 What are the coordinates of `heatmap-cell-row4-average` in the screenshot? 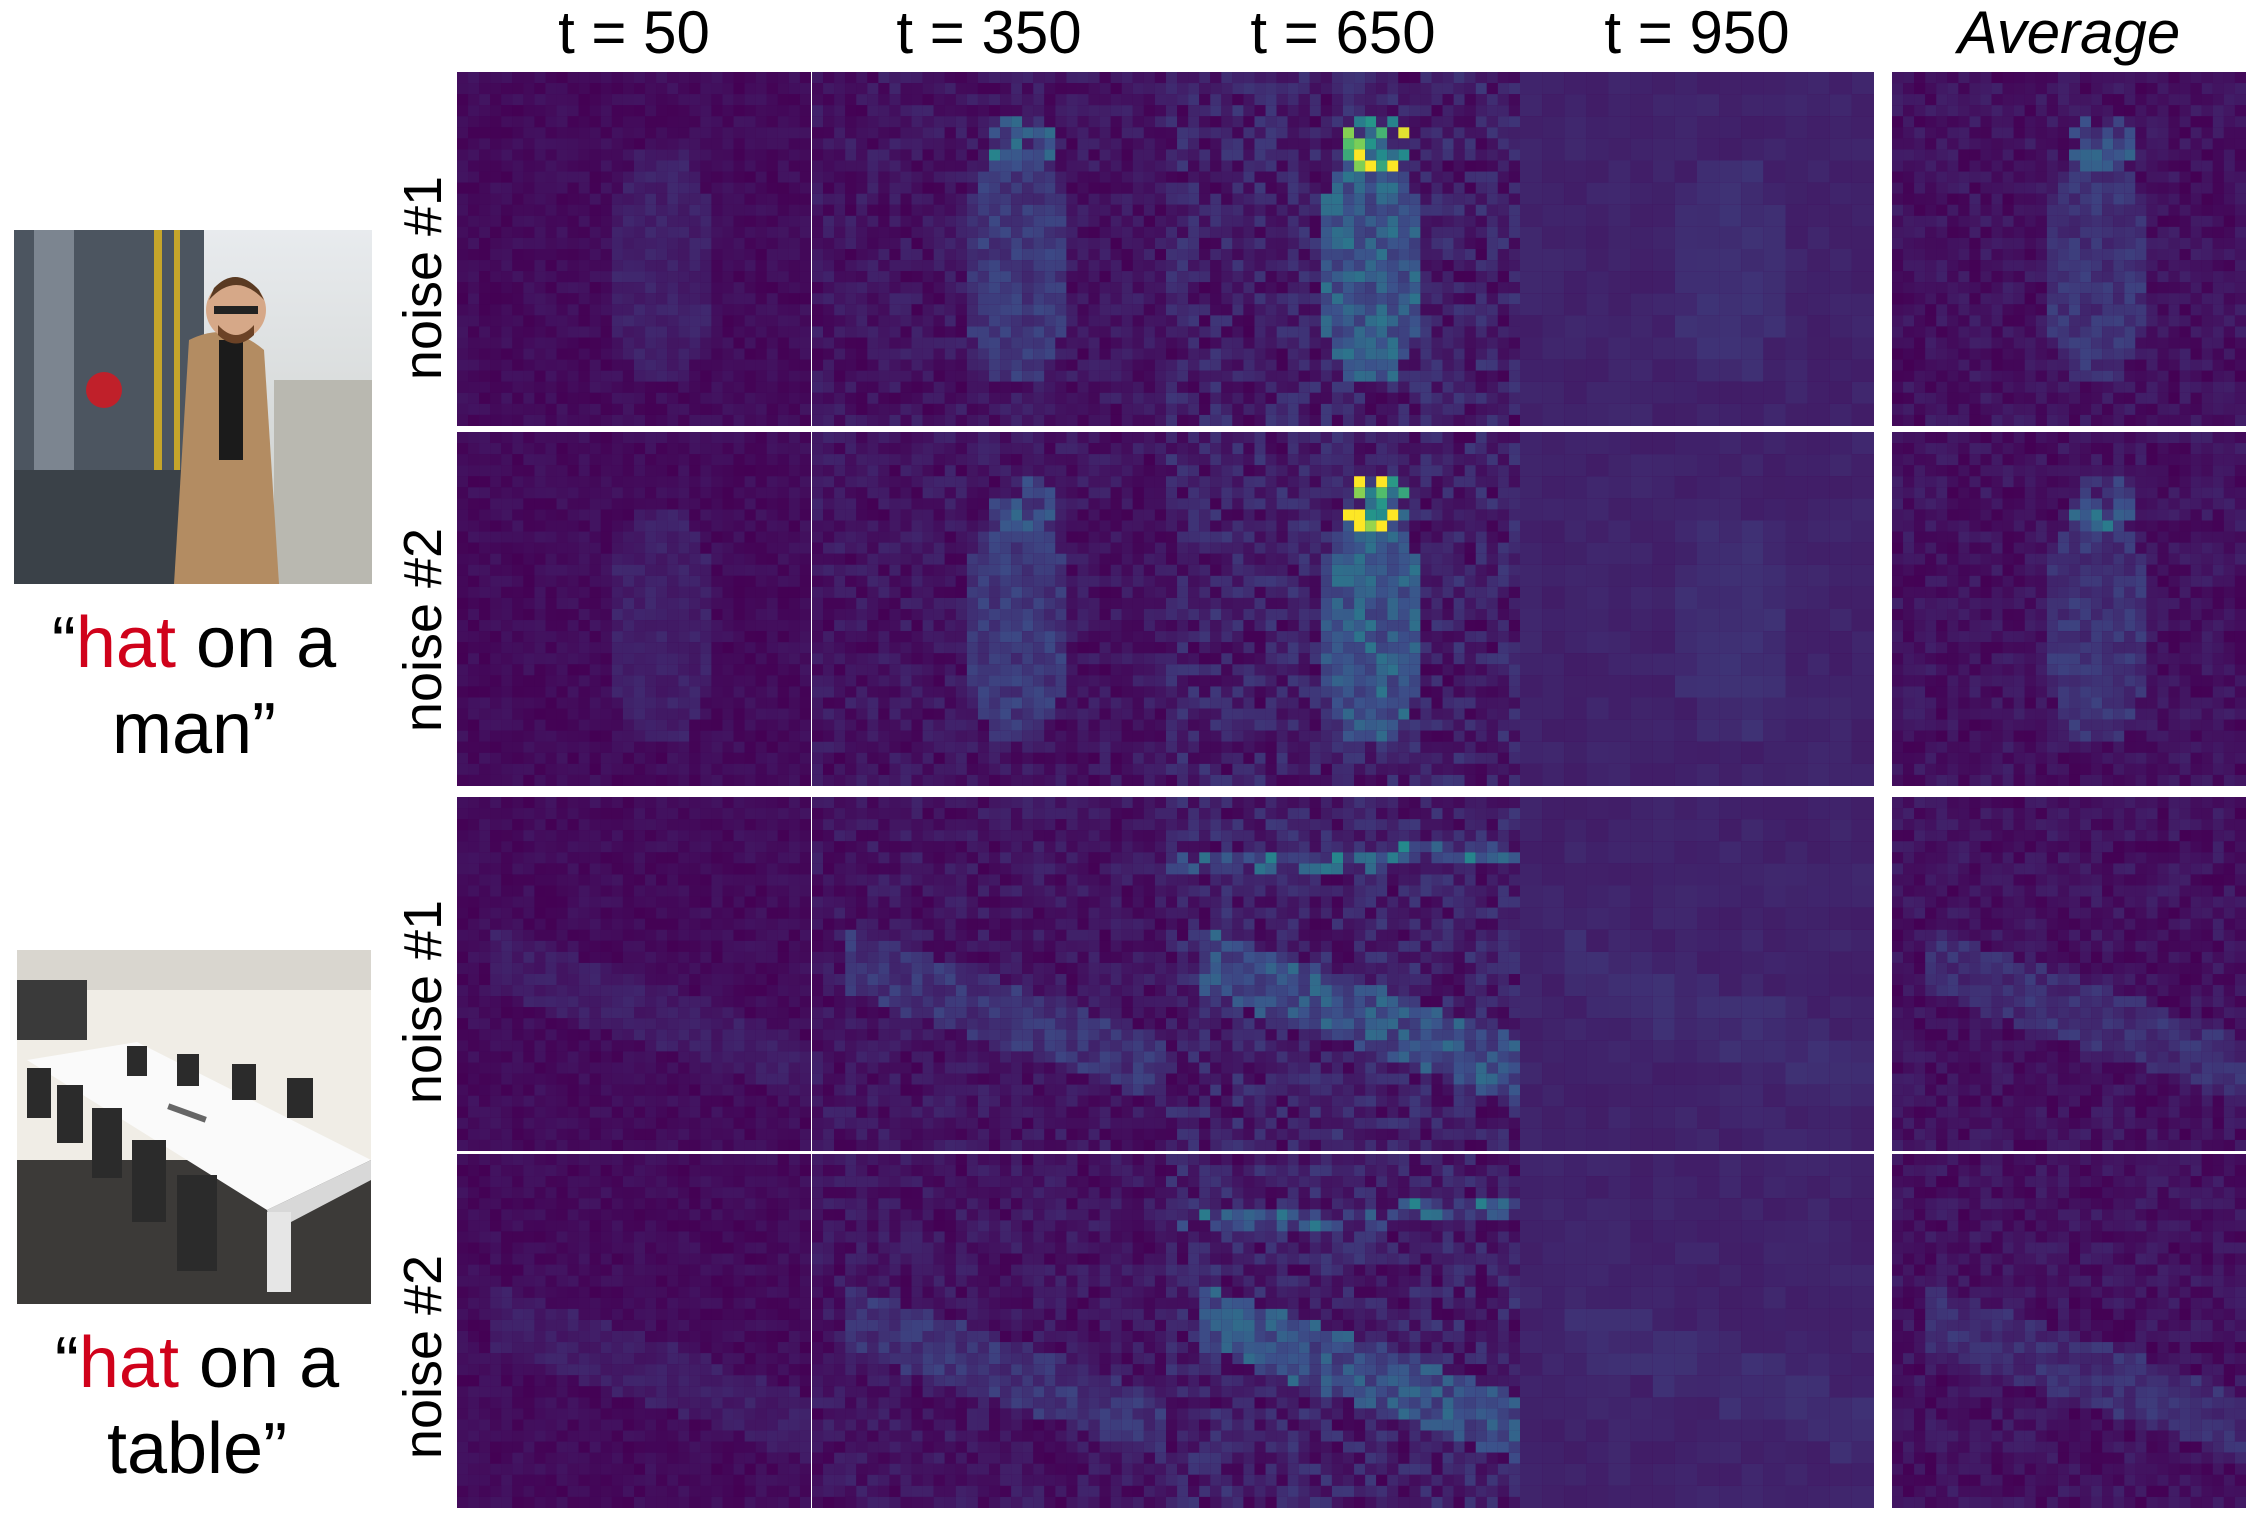 It's located at (2069, 1331).